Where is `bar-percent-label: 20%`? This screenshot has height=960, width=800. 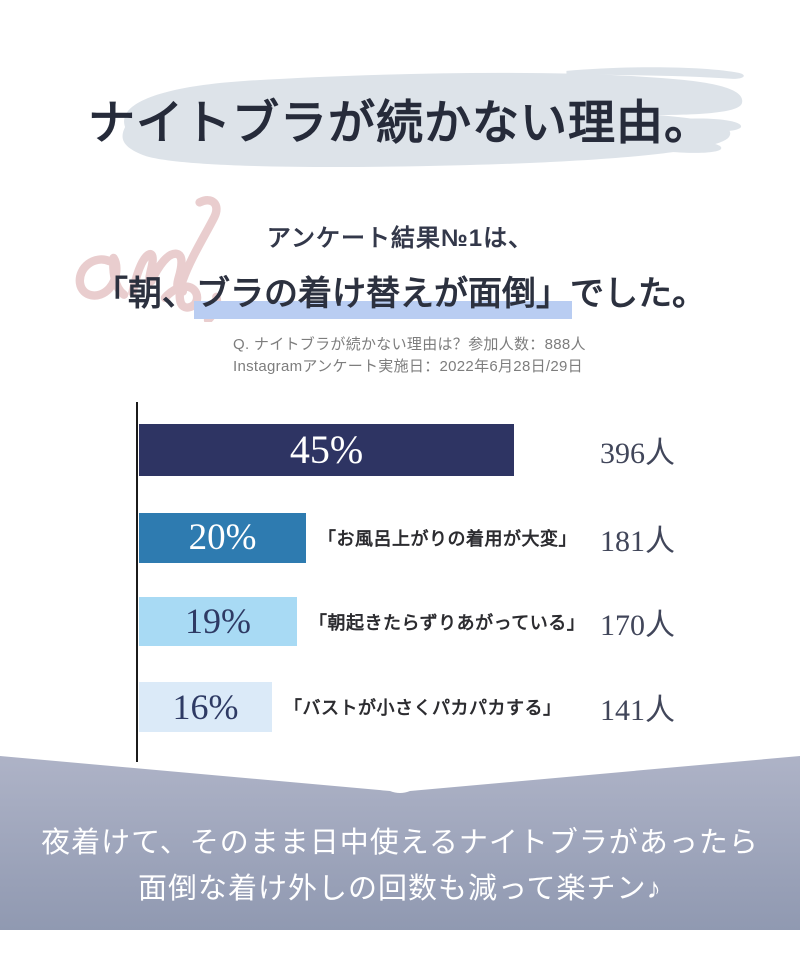
bar-percent-label: 20% is located at coordinates (222, 537).